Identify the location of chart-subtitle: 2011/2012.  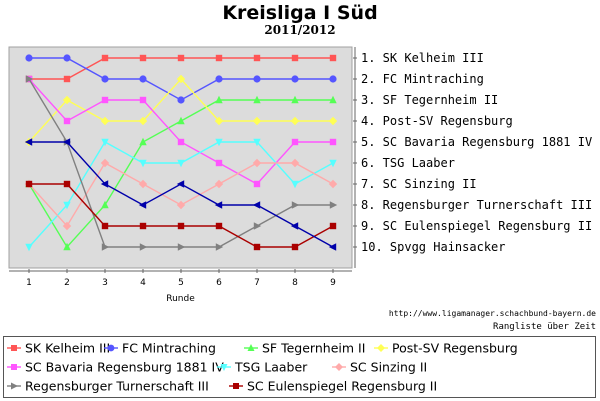
(300, 30).